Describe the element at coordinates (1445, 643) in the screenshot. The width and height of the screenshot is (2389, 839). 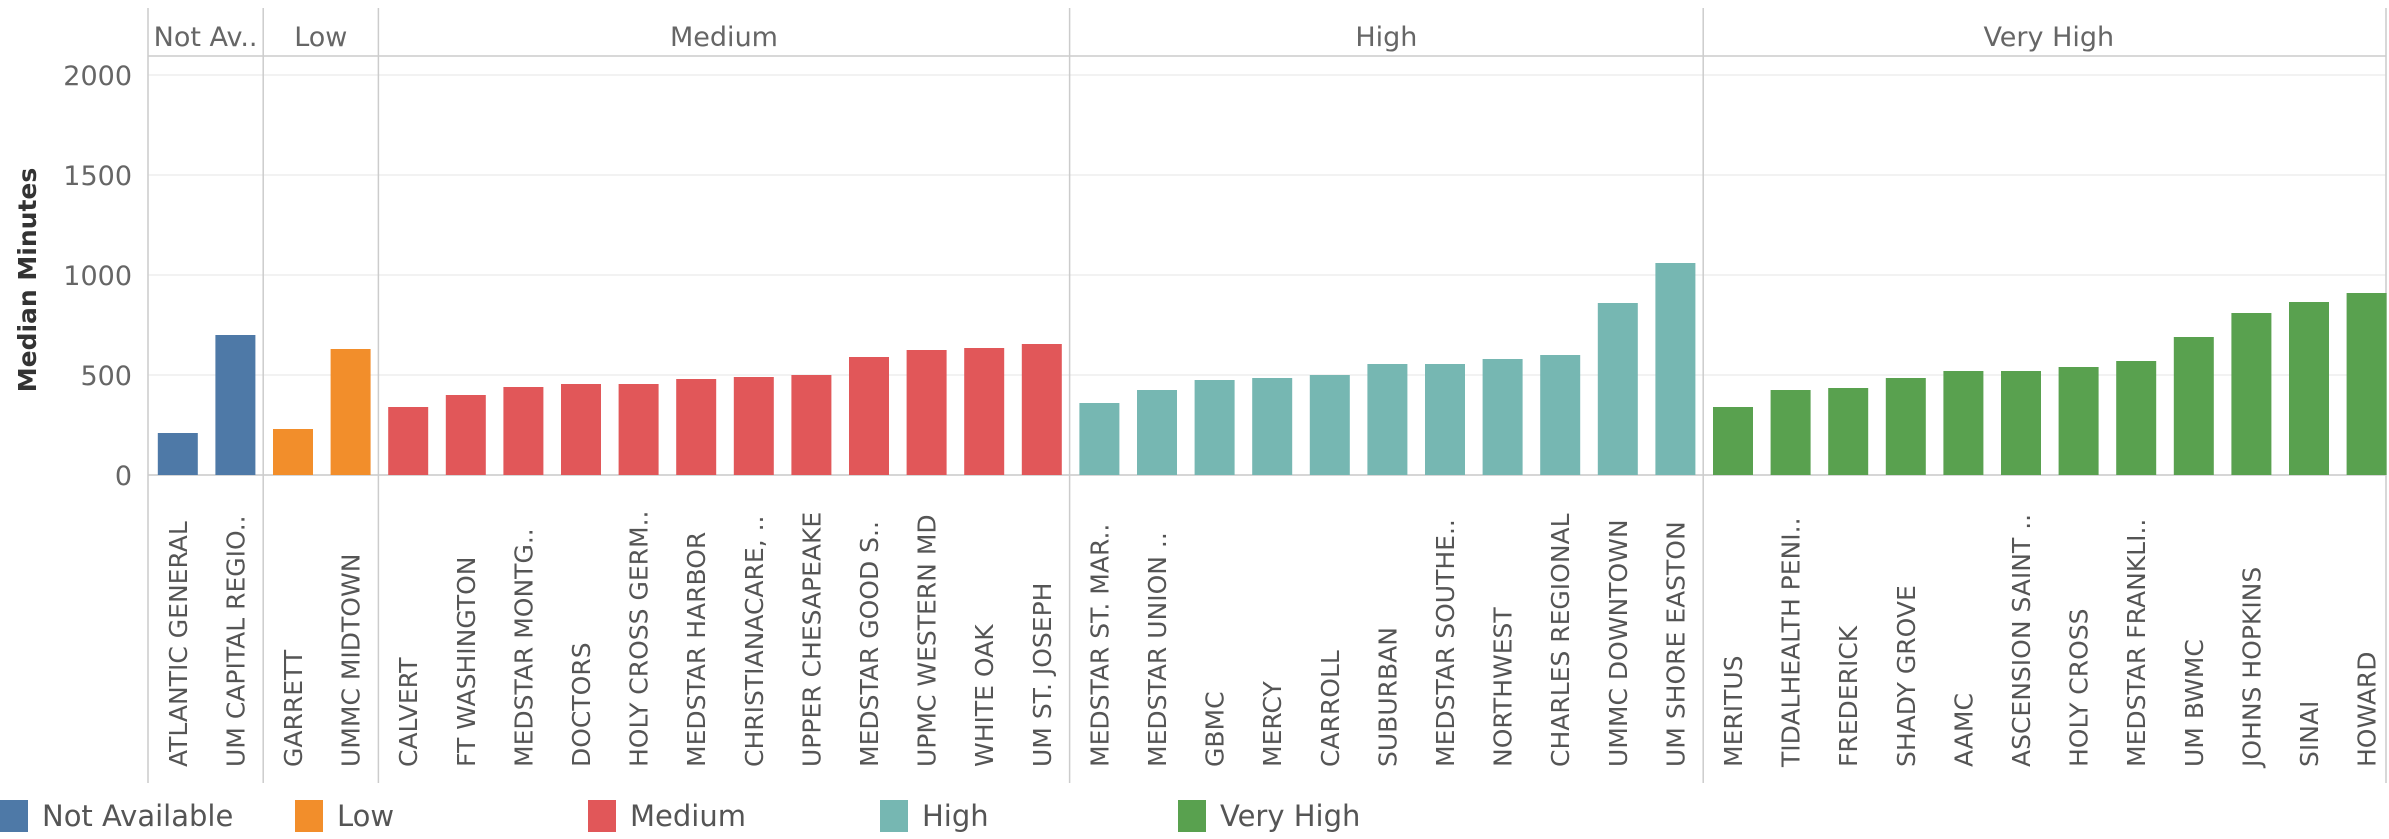
I see `category-label: MEDSTAR SOUTHE..` at that location.